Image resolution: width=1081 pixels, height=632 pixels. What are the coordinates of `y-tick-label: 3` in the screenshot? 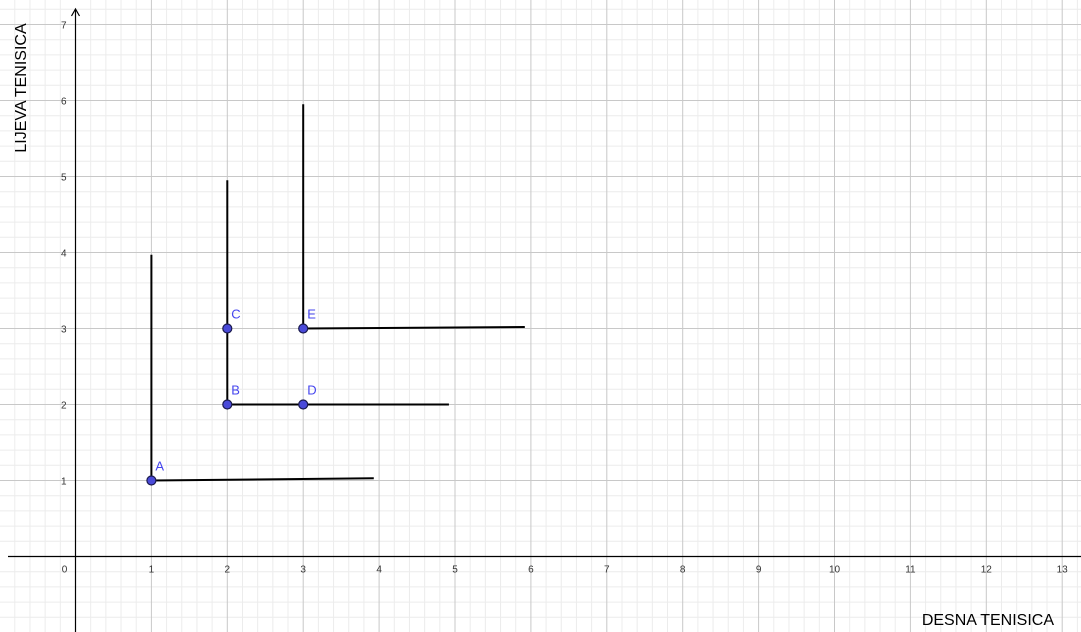 It's located at (64, 330).